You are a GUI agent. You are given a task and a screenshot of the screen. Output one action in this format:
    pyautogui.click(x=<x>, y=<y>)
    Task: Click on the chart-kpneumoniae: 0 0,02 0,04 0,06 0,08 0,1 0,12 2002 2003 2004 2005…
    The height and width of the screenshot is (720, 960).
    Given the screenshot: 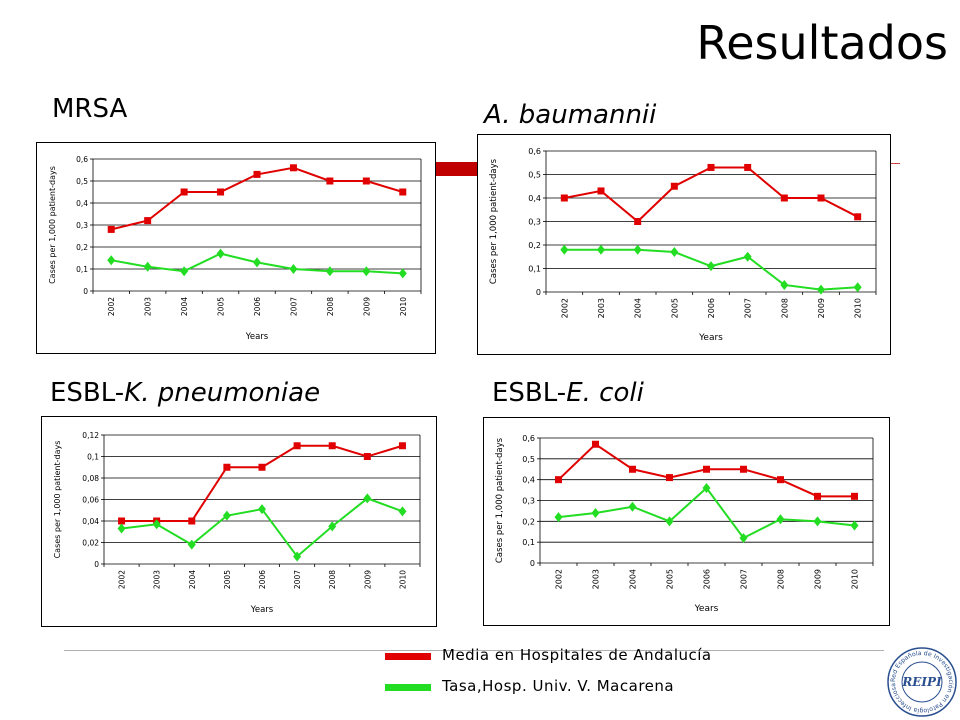 What is the action you would take?
    pyautogui.click(x=237, y=523)
    